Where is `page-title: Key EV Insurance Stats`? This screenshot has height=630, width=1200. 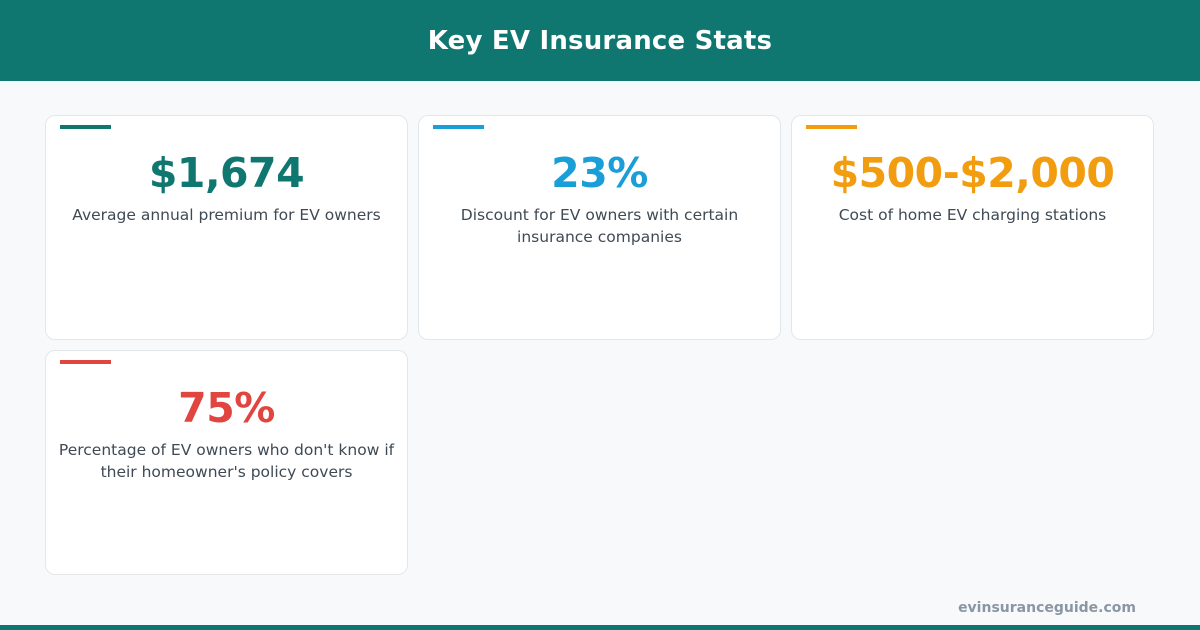
page-title: Key EV Insurance Stats is located at coordinates (600, 40).